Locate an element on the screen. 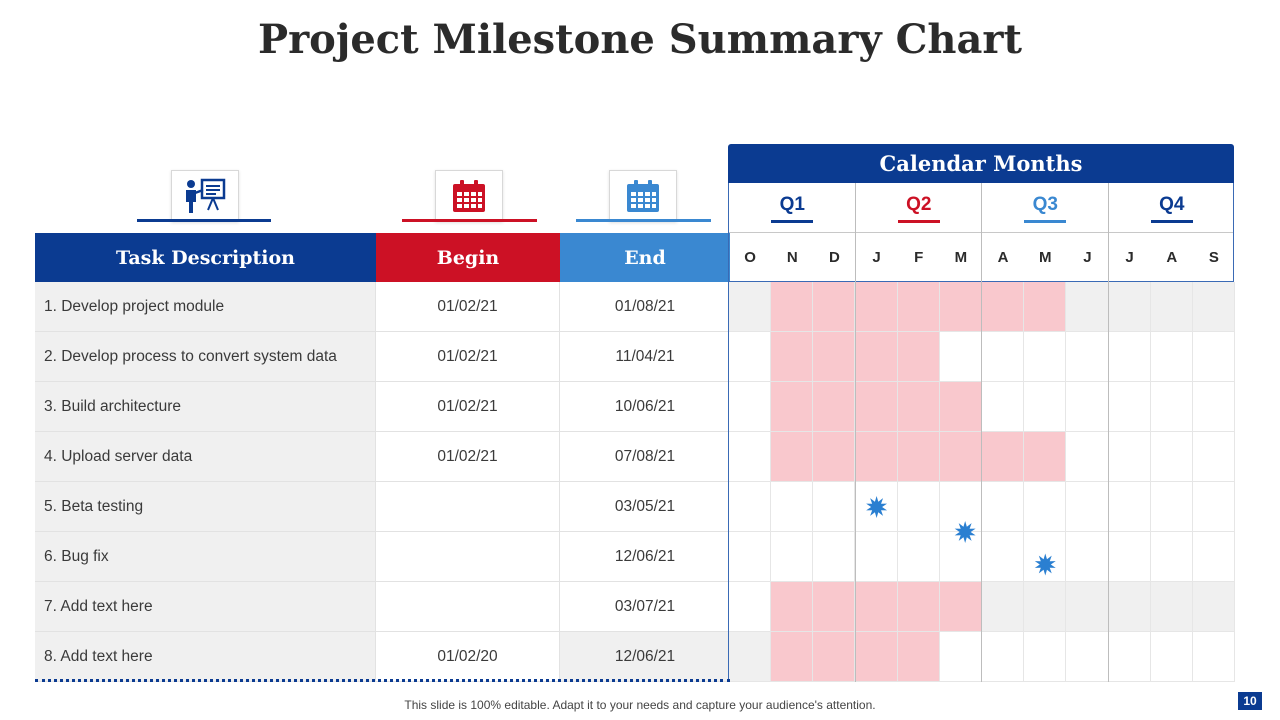  end-date-cell: 01/08/21 is located at coordinates (645, 307).